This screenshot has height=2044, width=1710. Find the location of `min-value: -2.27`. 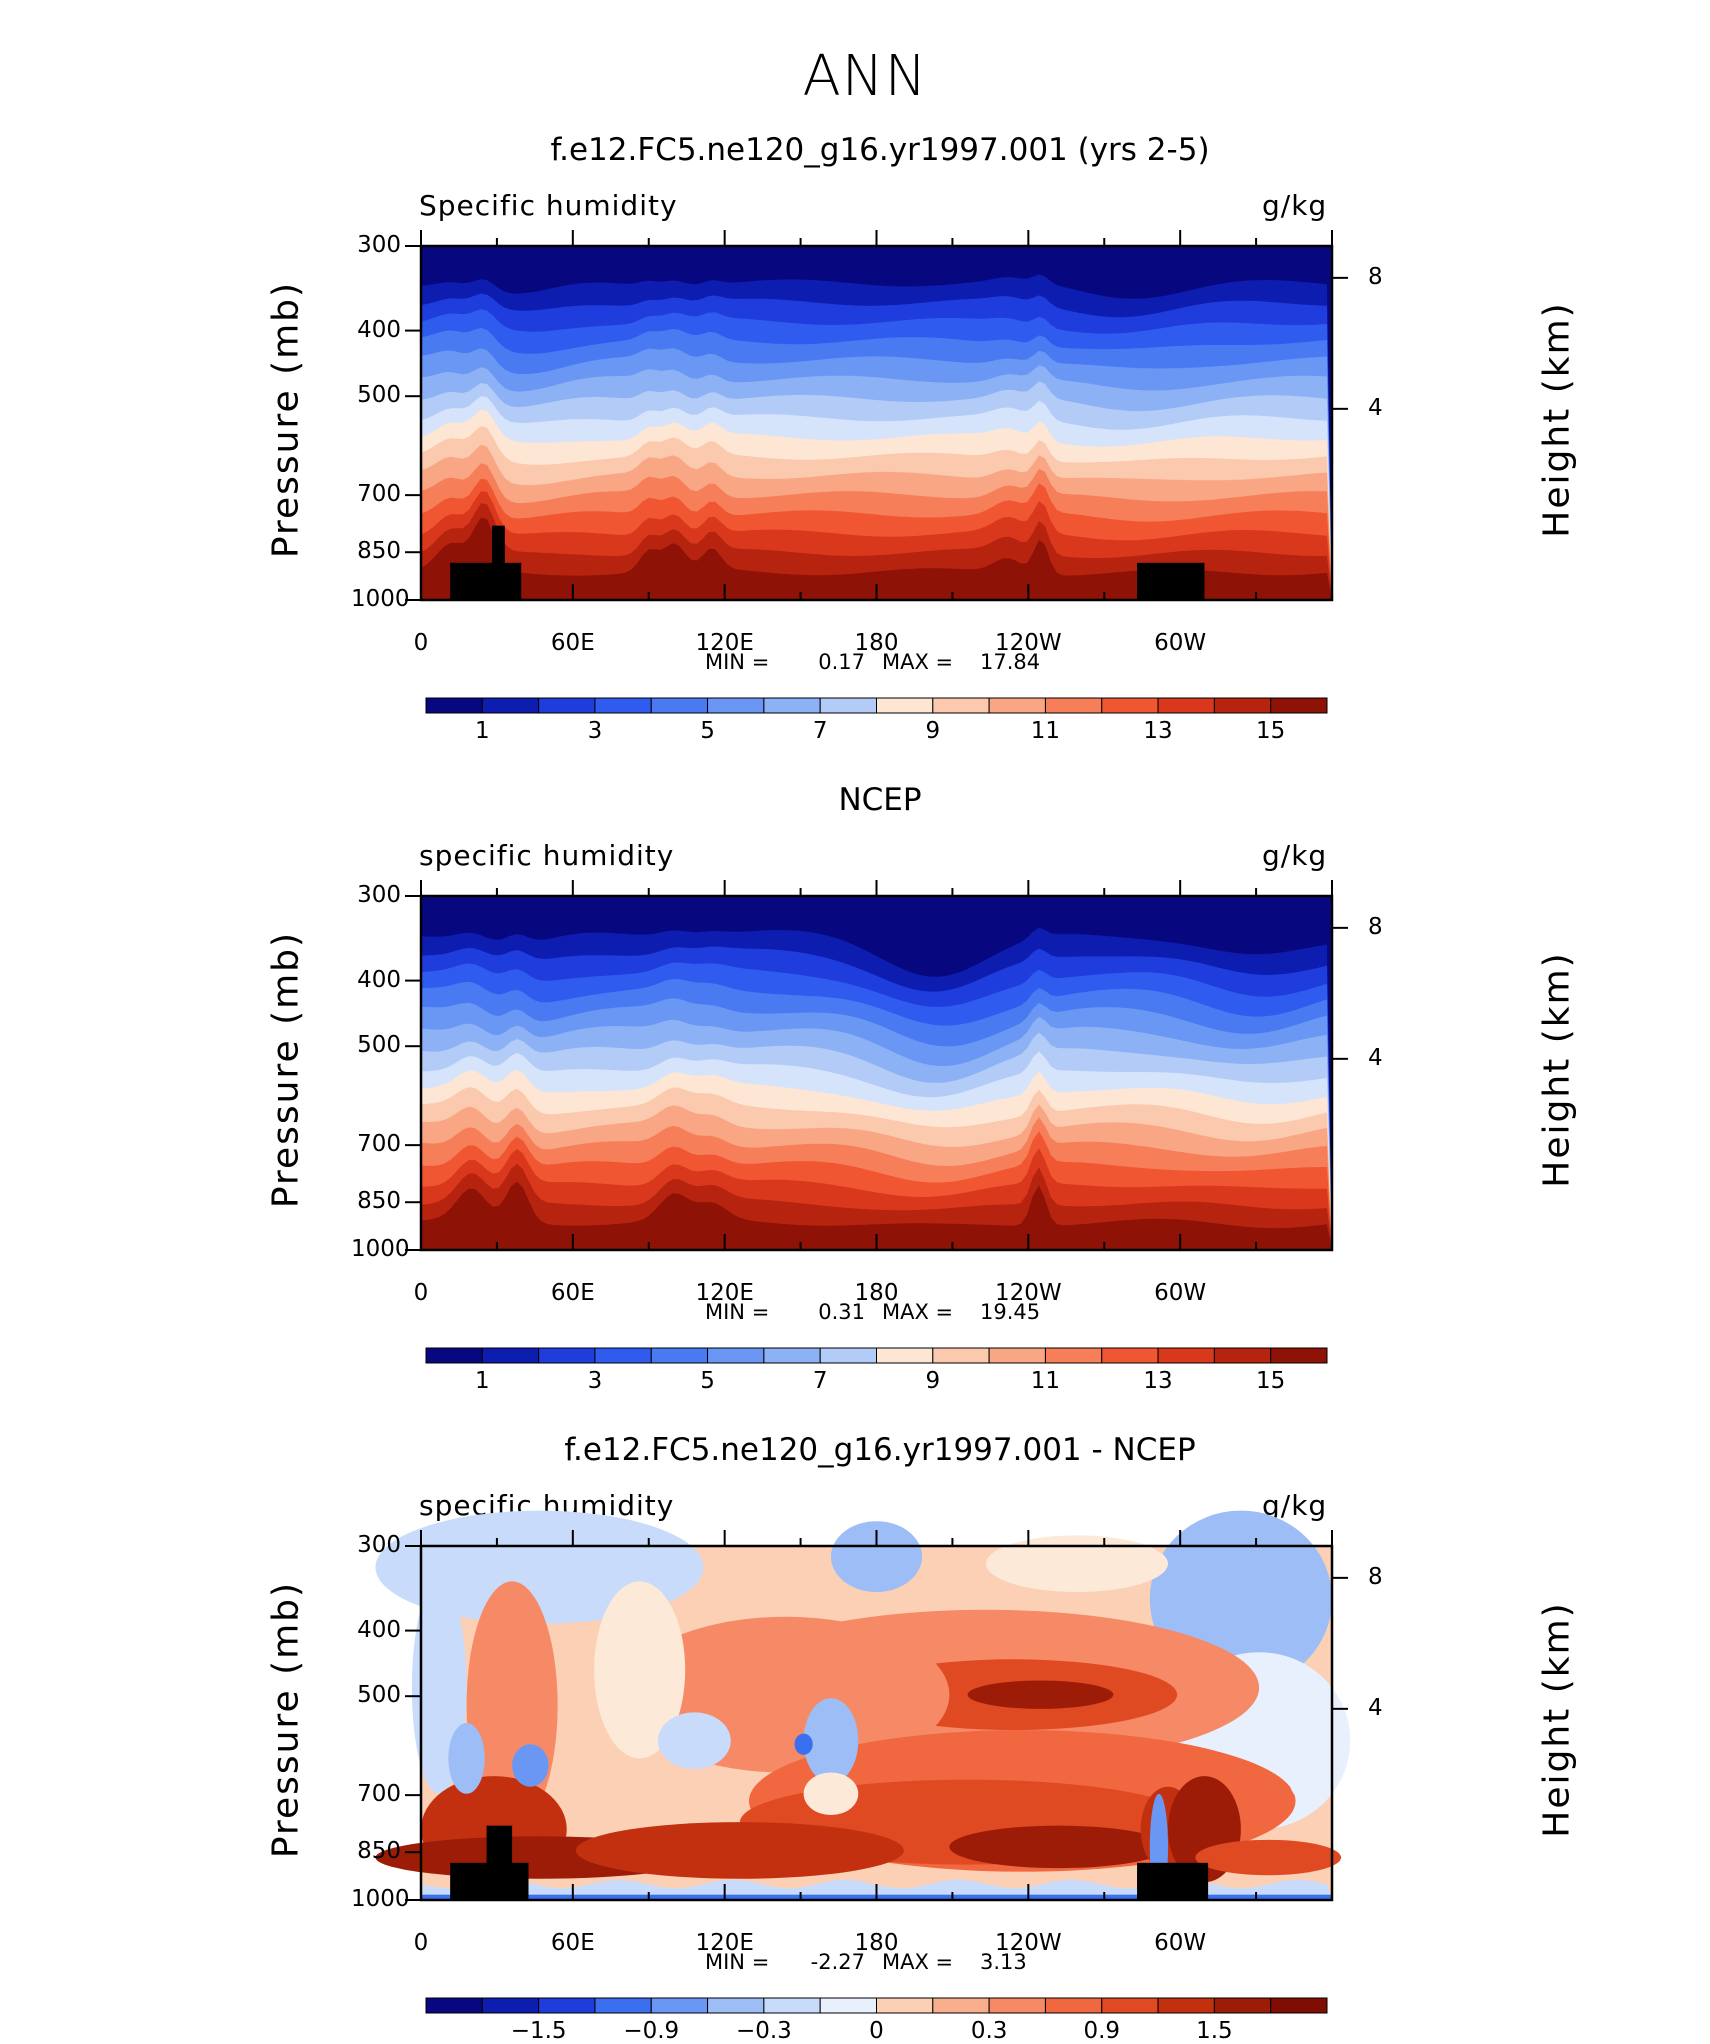

min-value: -2.27 is located at coordinates (837, 1962).